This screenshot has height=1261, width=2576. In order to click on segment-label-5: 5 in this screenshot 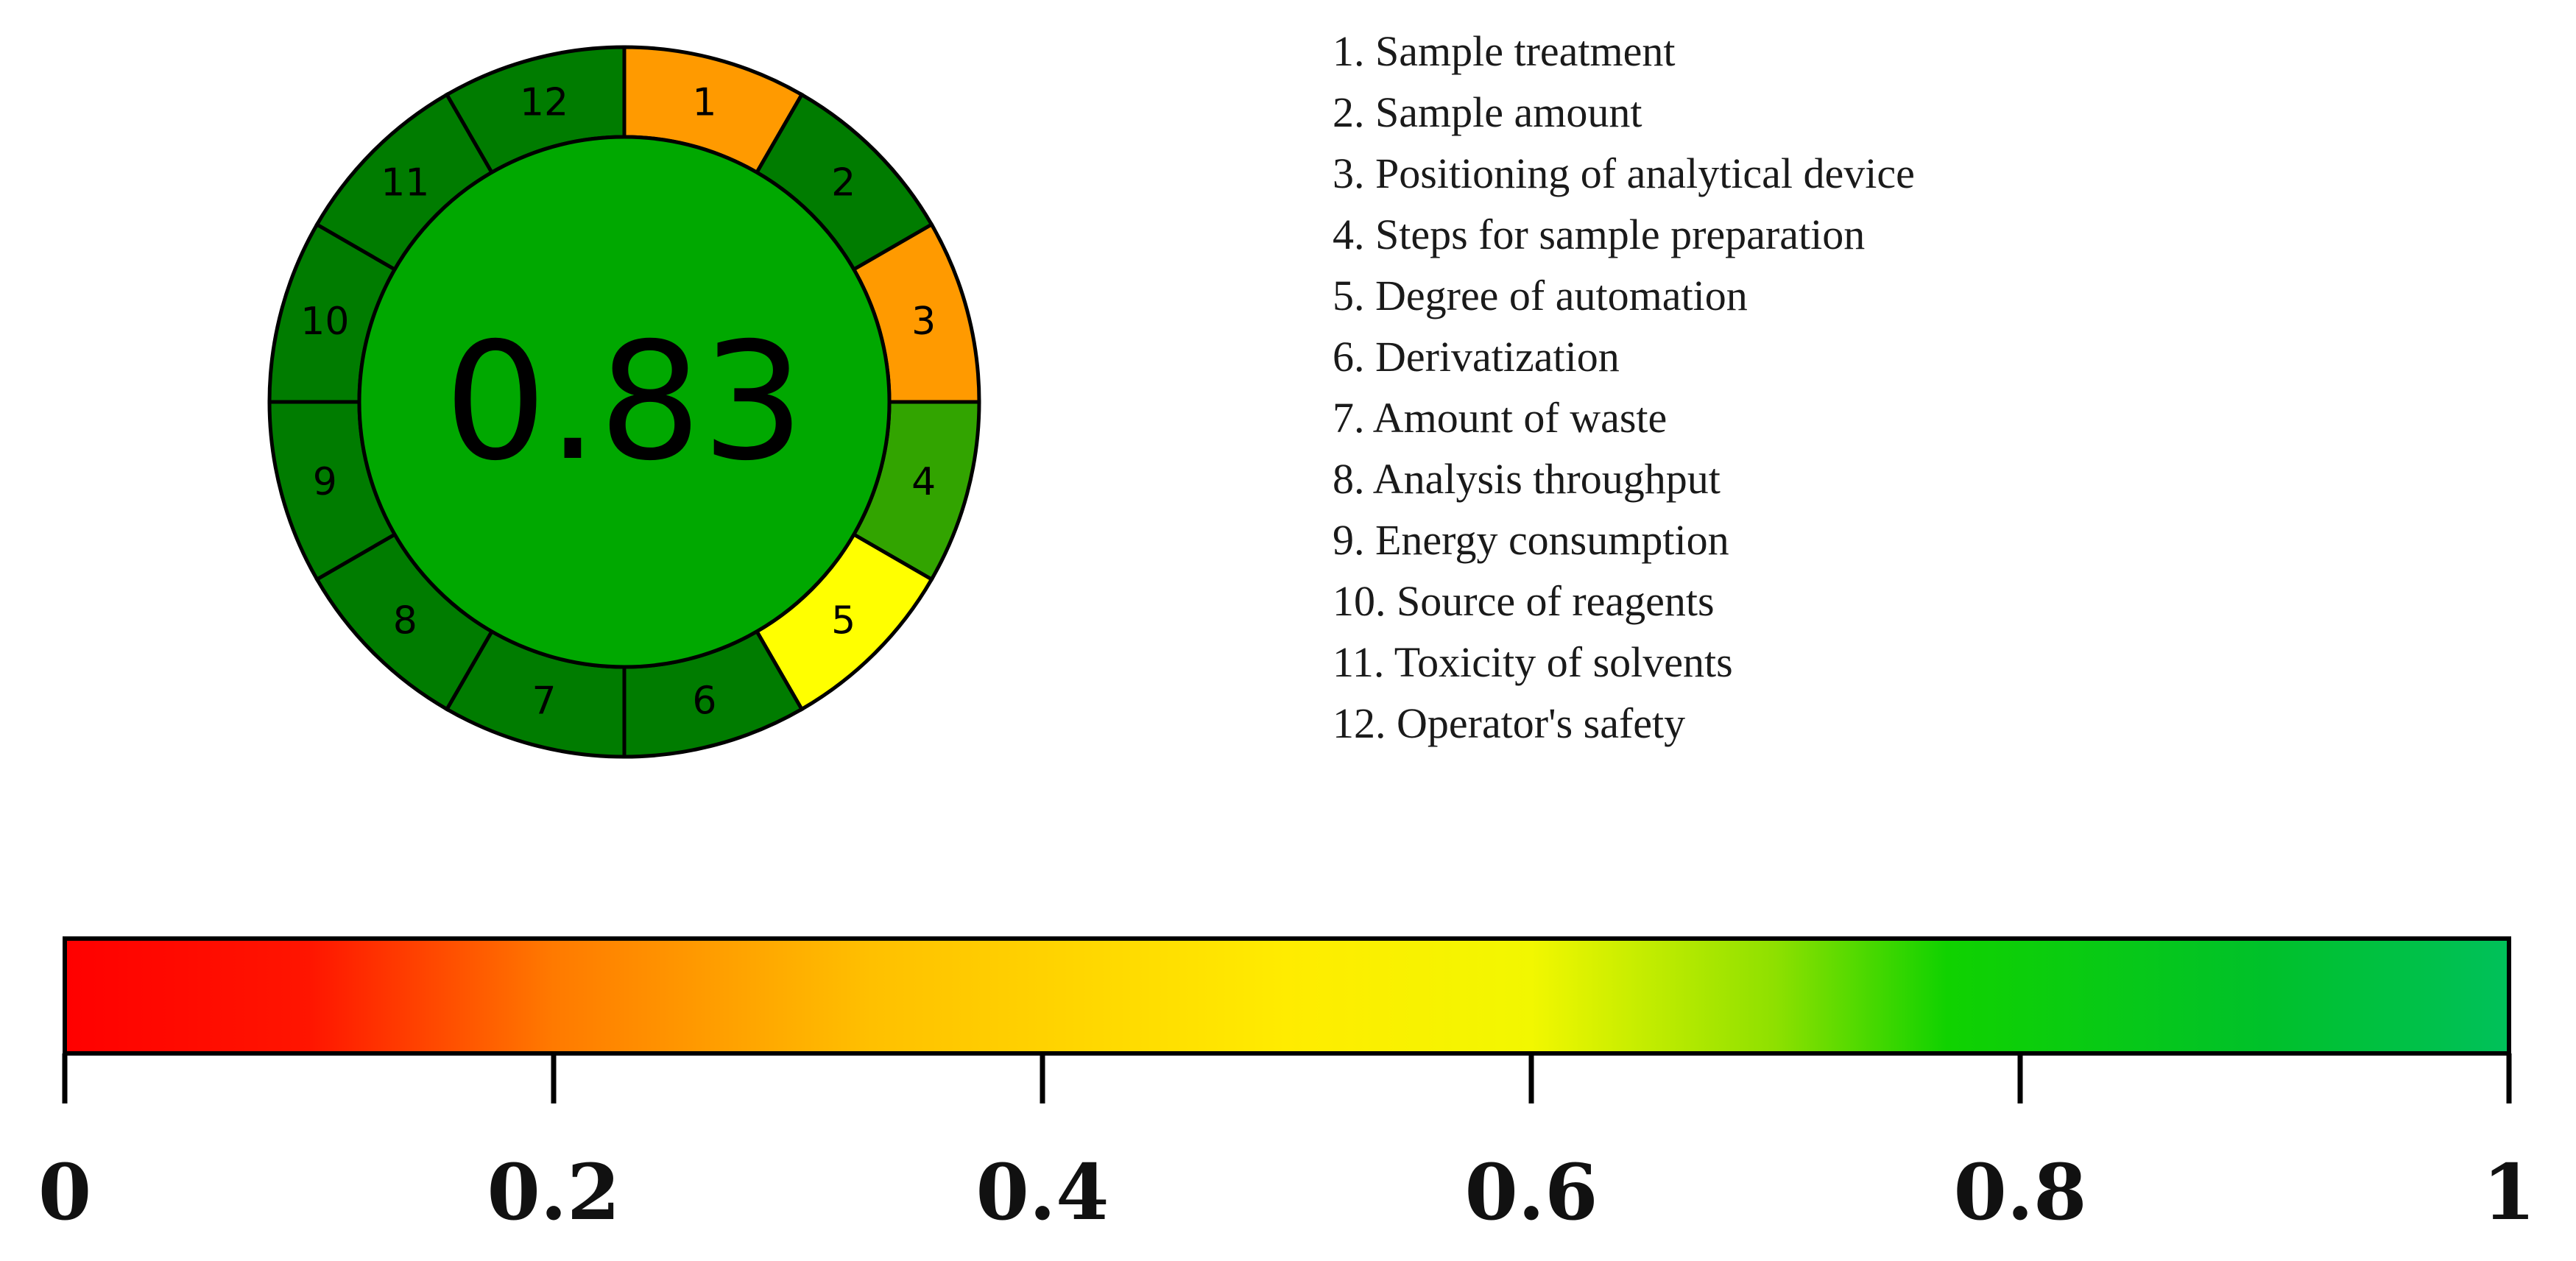, I will do `click(843, 621)`.